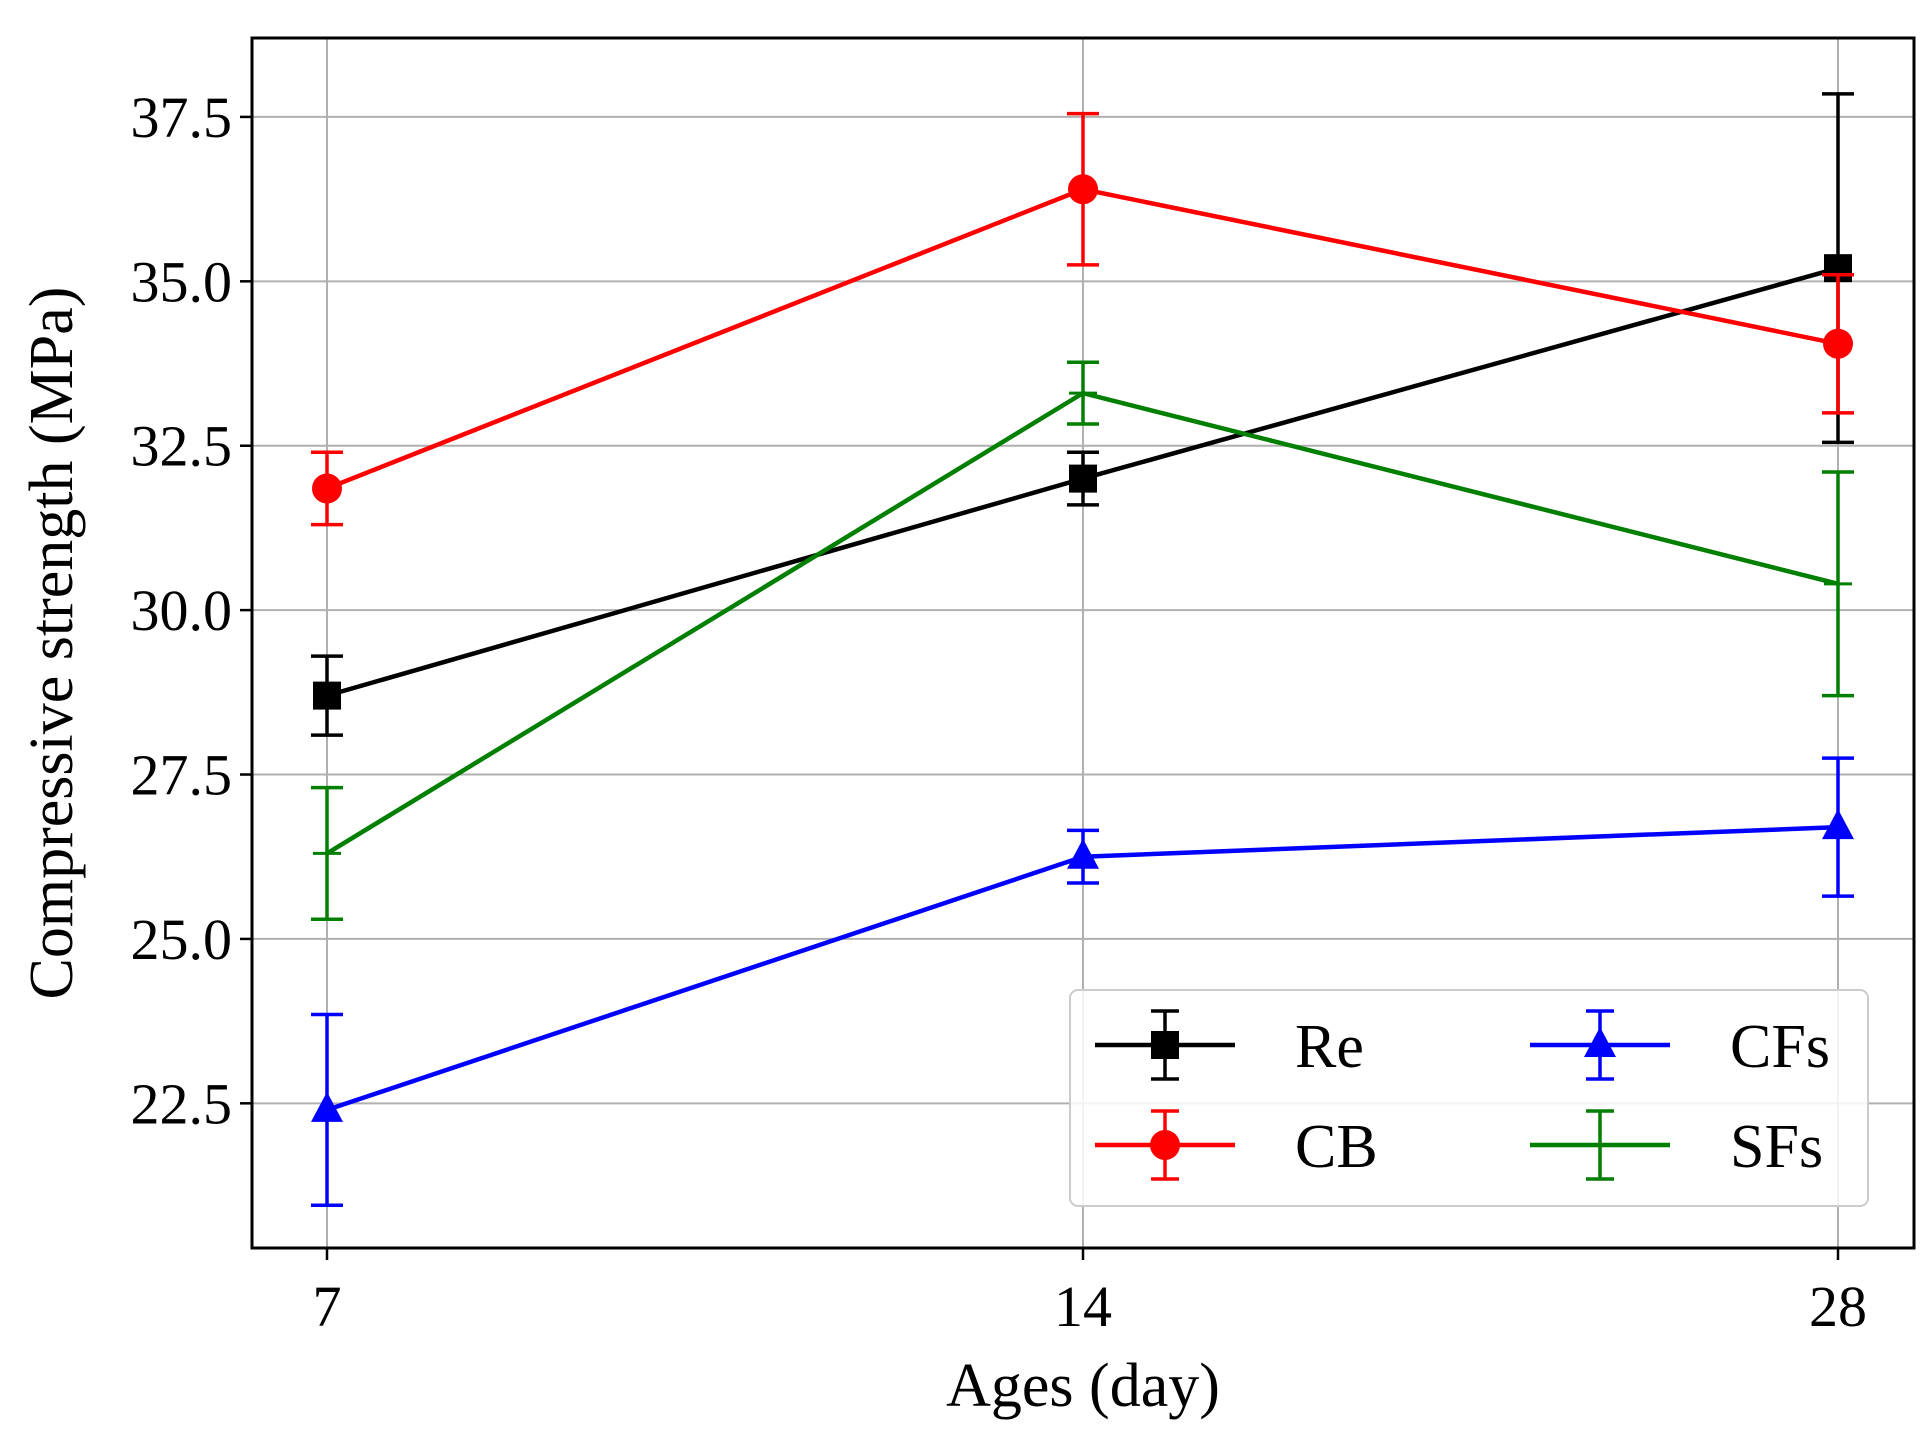  I want to click on x-axis-label: Ages (day), so click(1083, 1386).